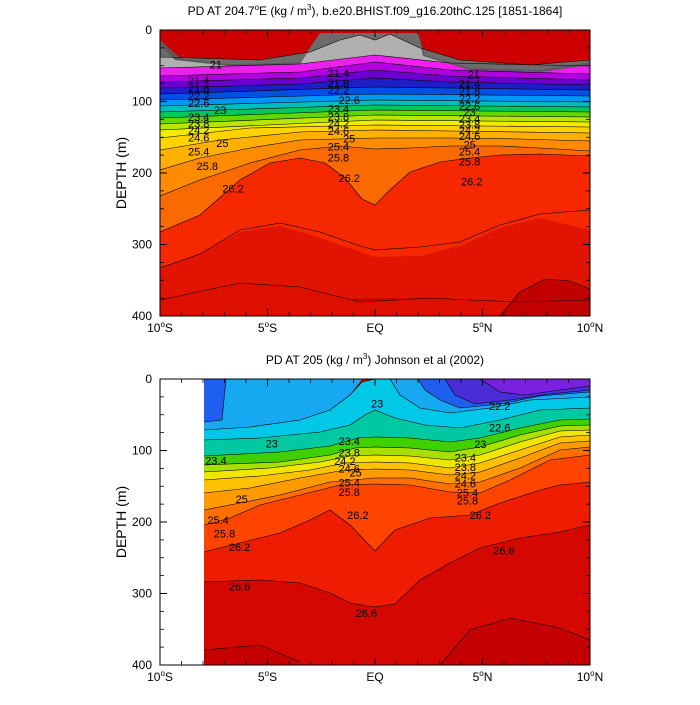 The image size is (700, 705). Describe the element at coordinates (545, 297) in the screenshot. I see `top-deep-dark` at that location.